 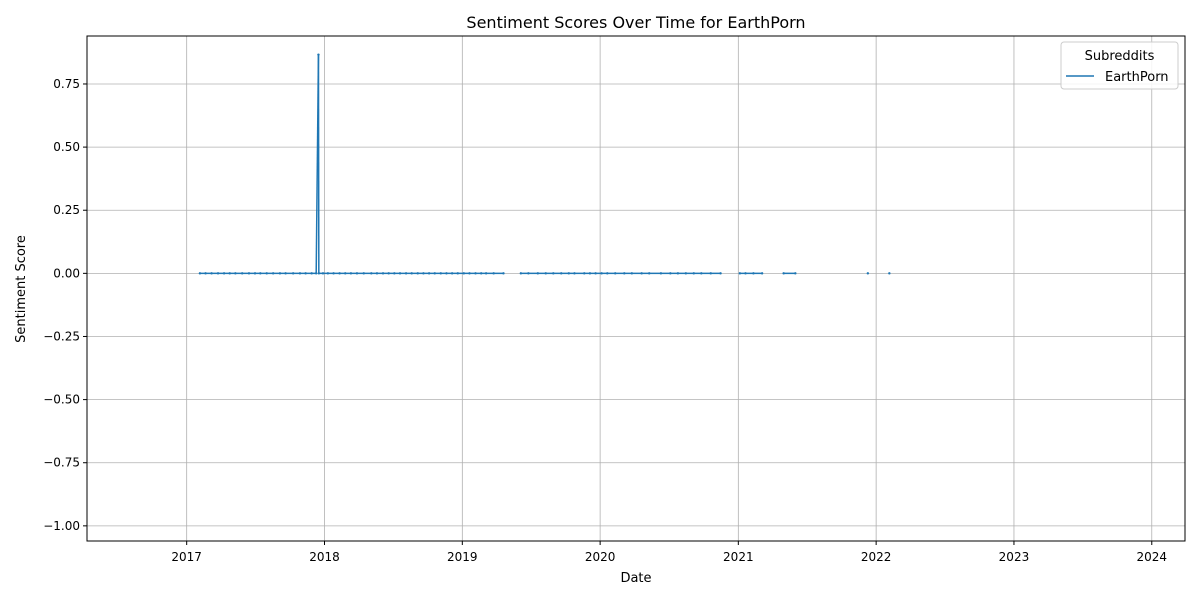 What do you see at coordinates (186, 557) in the screenshot?
I see `x-tick-label: 2017` at bounding box center [186, 557].